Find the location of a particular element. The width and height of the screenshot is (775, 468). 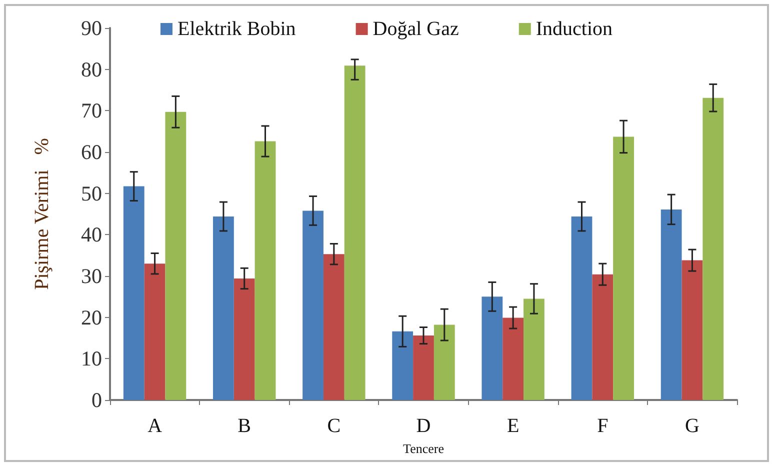

x-tick-label: F is located at coordinates (602, 426).